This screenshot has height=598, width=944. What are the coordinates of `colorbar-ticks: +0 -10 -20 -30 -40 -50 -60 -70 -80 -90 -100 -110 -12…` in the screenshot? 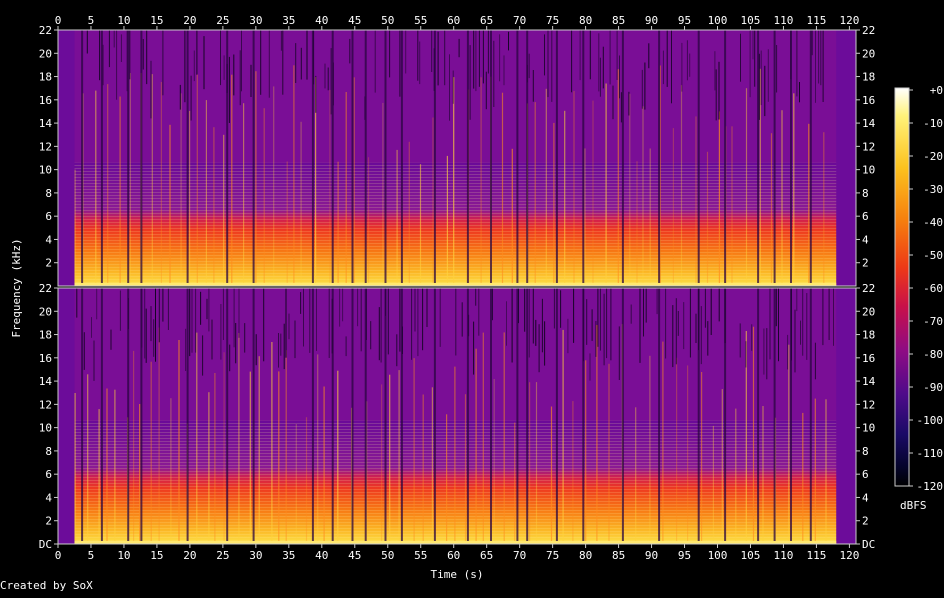 It's located at (926, 288).